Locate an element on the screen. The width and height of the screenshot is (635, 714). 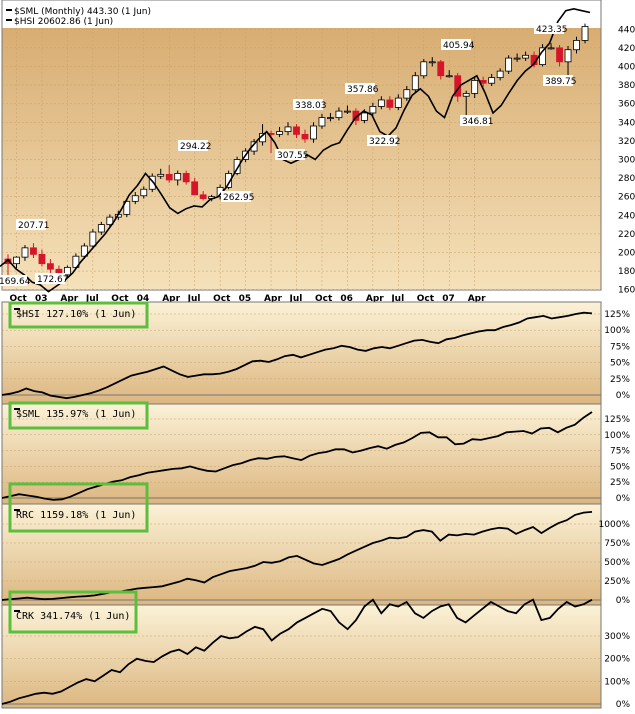
price-callout: 169.64 is located at coordinates (15, 282).